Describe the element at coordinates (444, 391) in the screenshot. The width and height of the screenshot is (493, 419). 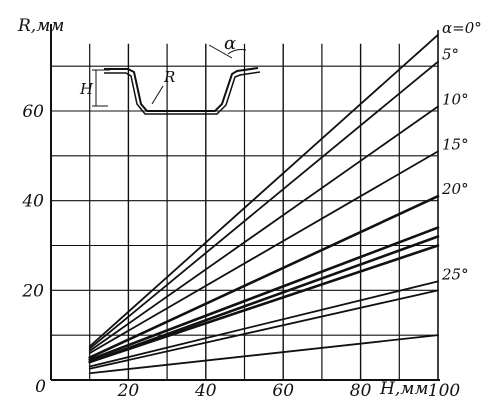
I see `x-tick-label: 100` at that location.